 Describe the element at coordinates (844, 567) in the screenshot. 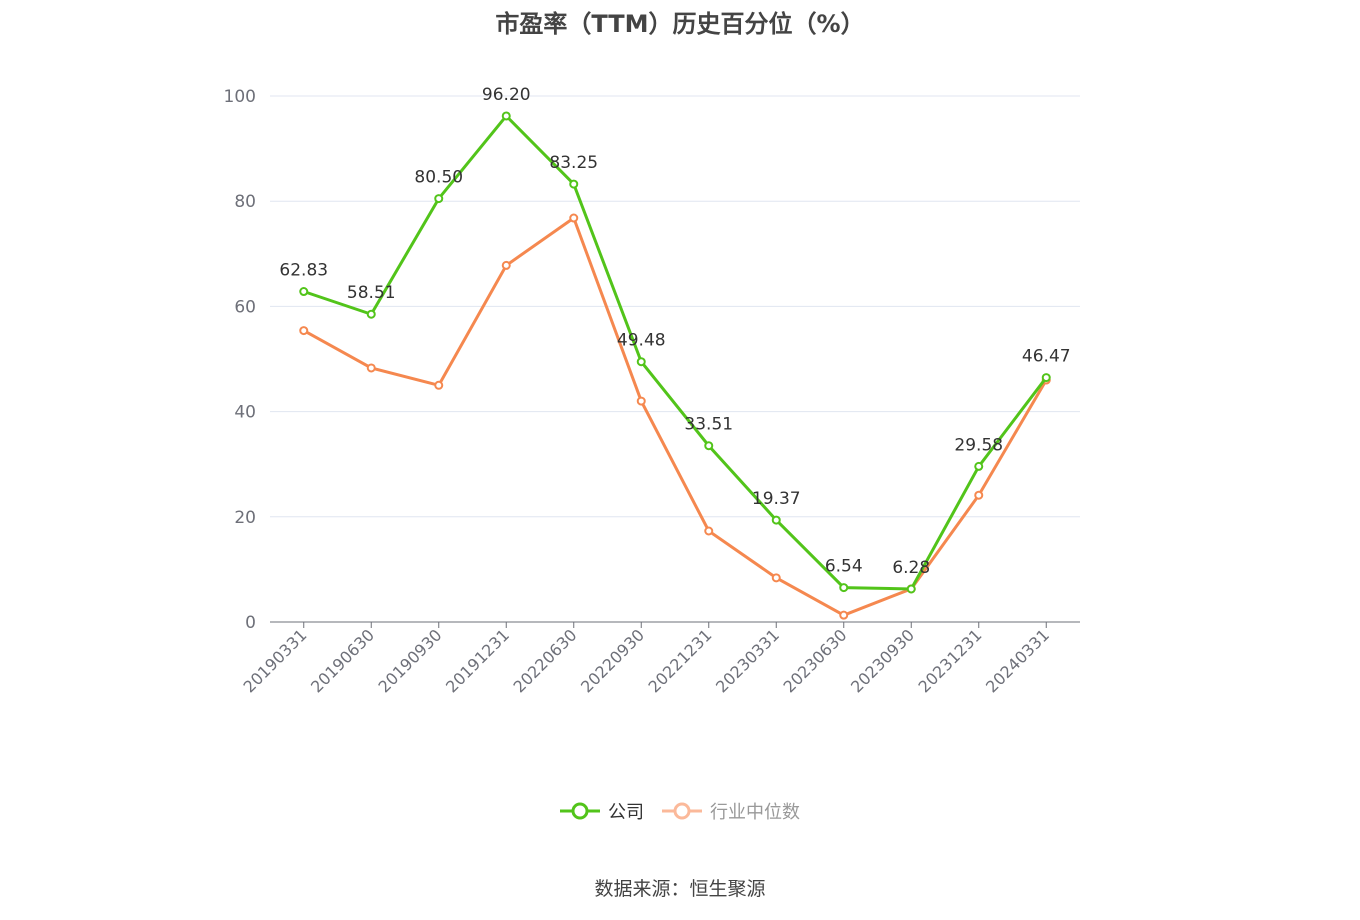

I see `data-label: 6.54` at that location.